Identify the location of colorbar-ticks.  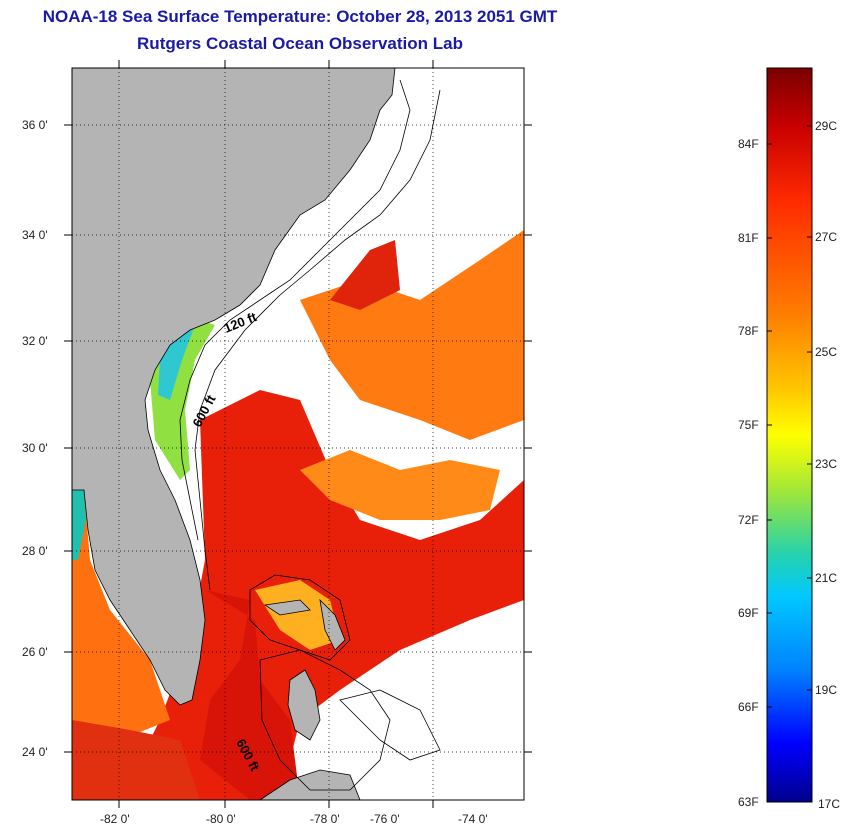
(789, 416).